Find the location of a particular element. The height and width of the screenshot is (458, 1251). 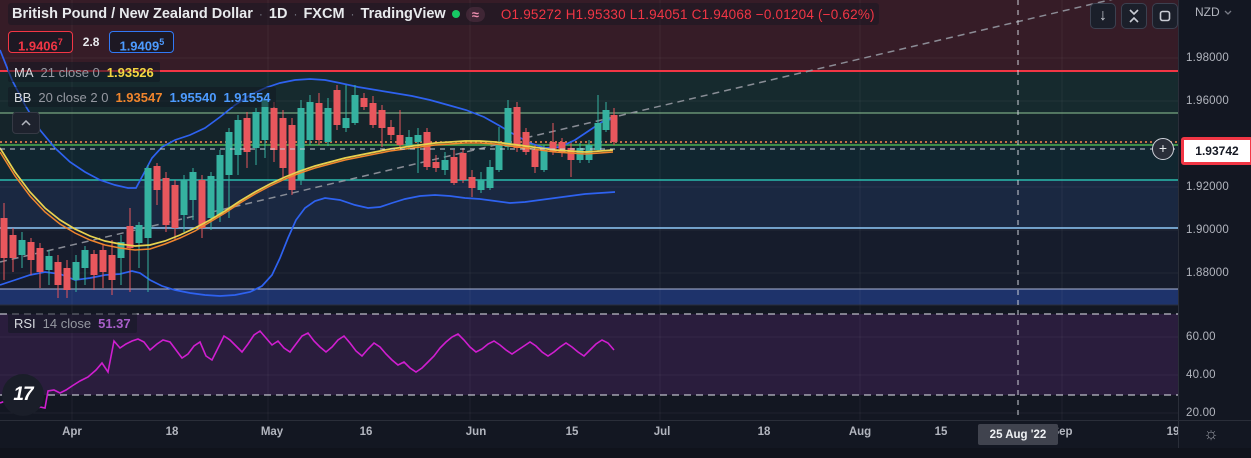

rsi-value: 51.37 is located at coordinates (114, 323).